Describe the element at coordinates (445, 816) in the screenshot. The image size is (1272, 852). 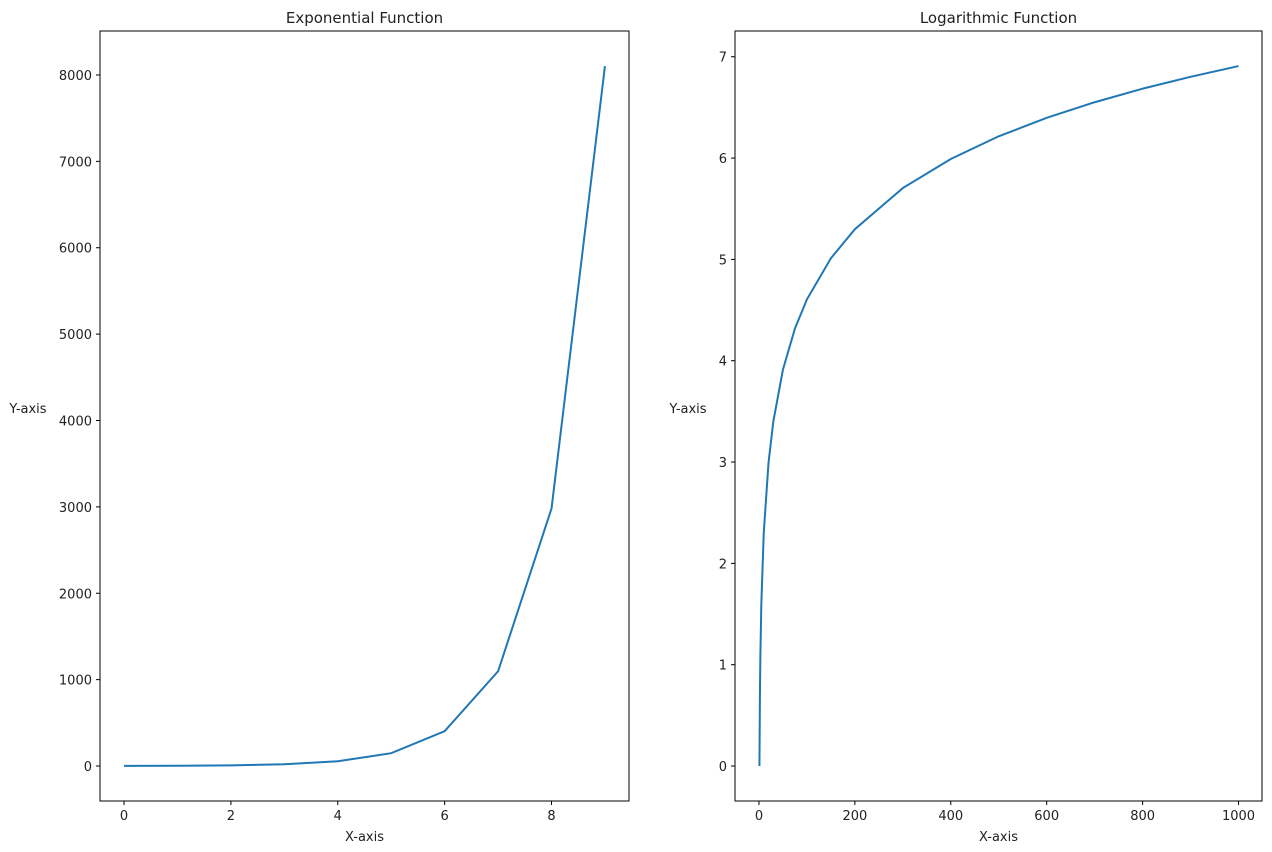
I see `x-tick-label: 6` at that location.